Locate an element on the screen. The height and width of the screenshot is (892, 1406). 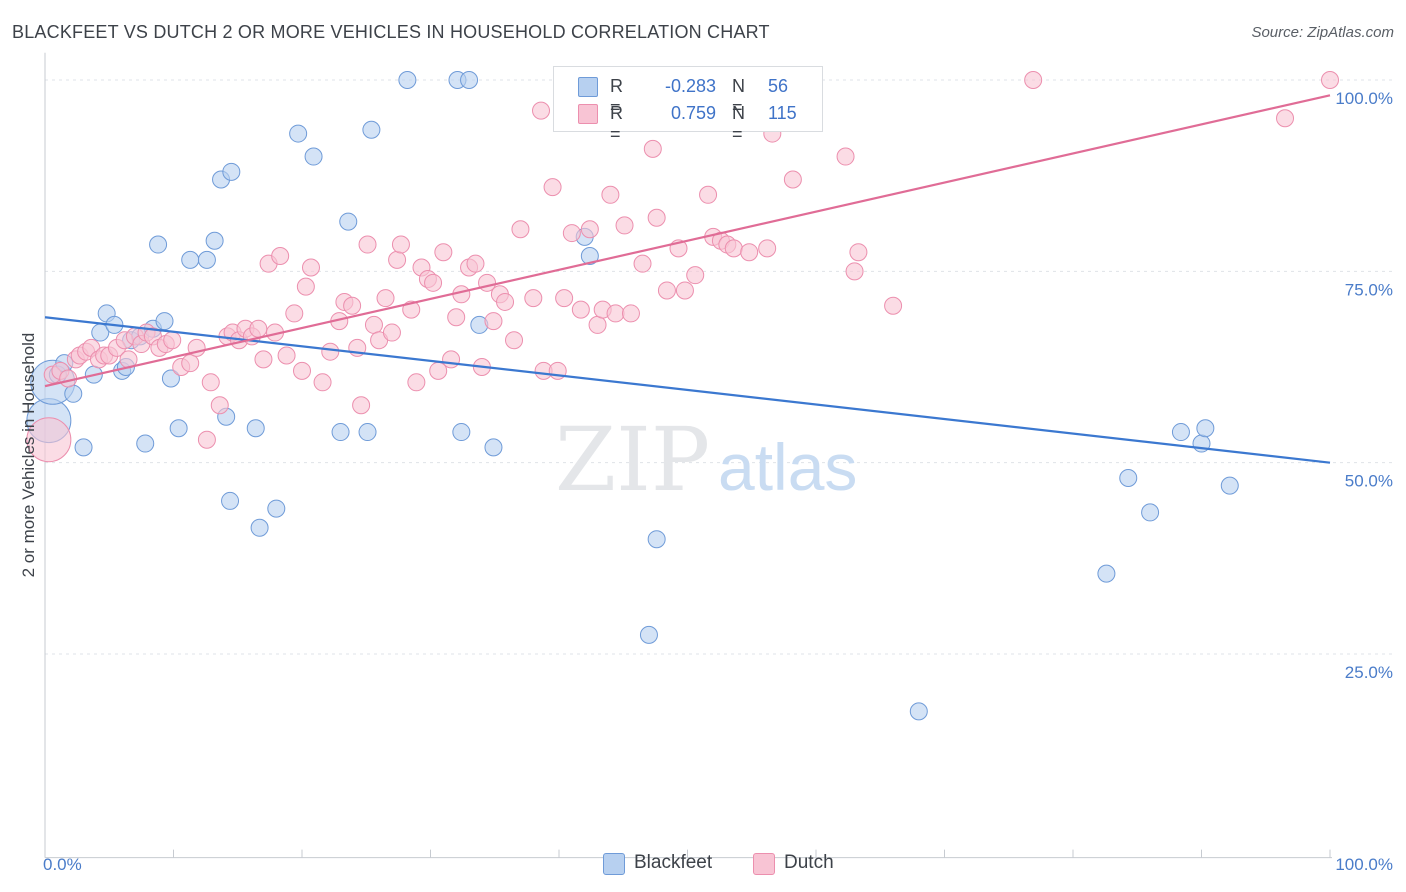
watermark-atlas: atlas is located at coordinates (787, 467).